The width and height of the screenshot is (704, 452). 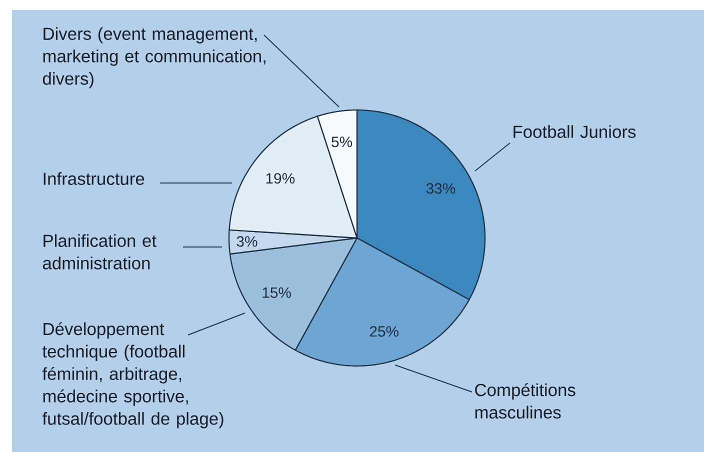 What do you see at coordinates (247, 241) in the screenshot?
I see `data-label: 3%` at bounding box center [247, 241].